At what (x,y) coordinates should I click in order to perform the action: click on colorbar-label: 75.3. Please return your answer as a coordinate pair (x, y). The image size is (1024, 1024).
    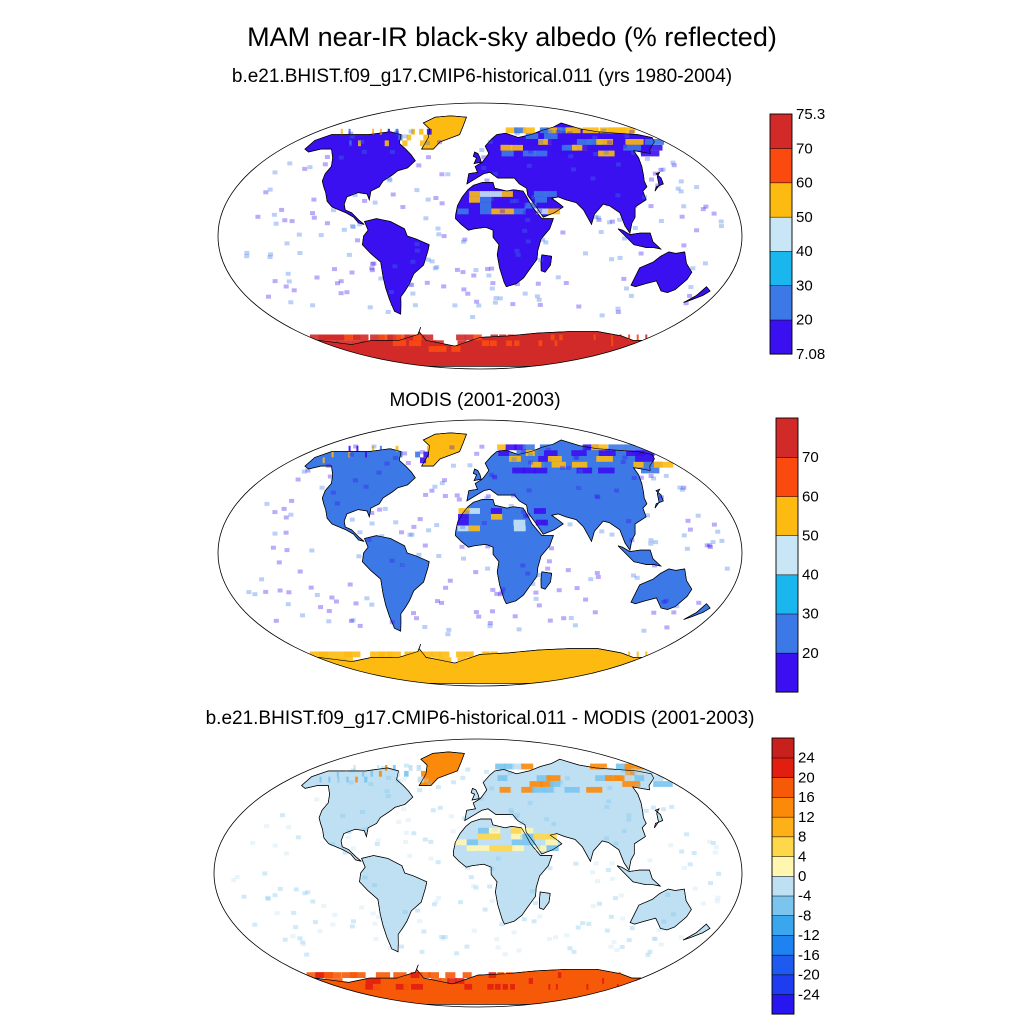
    Looking at the image, I should click on (810, 114).